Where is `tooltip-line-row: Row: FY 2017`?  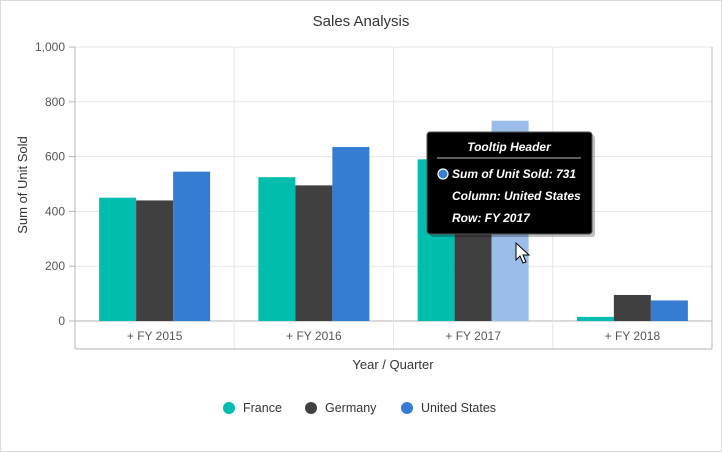 tooltip-line-row: Row: FY 2017 is located at coordinates (491, 218).